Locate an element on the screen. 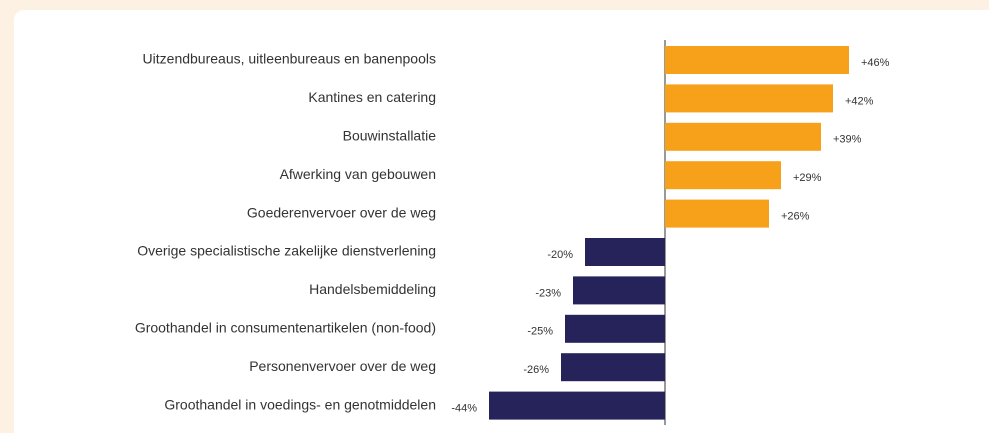  category-label: Afwerking van gebouwen is located at coordinates (358, 174).